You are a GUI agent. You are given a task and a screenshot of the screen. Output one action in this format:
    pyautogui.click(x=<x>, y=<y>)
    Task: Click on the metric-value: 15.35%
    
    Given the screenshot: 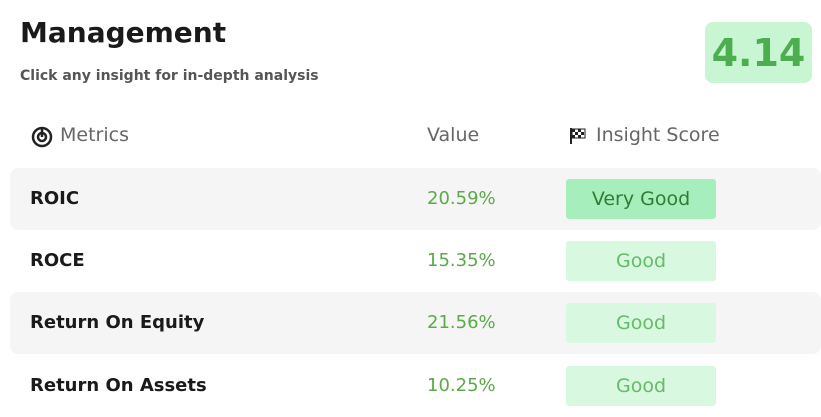 What is the action you would take?
    pyautogui.click(x=461, y=260)
    